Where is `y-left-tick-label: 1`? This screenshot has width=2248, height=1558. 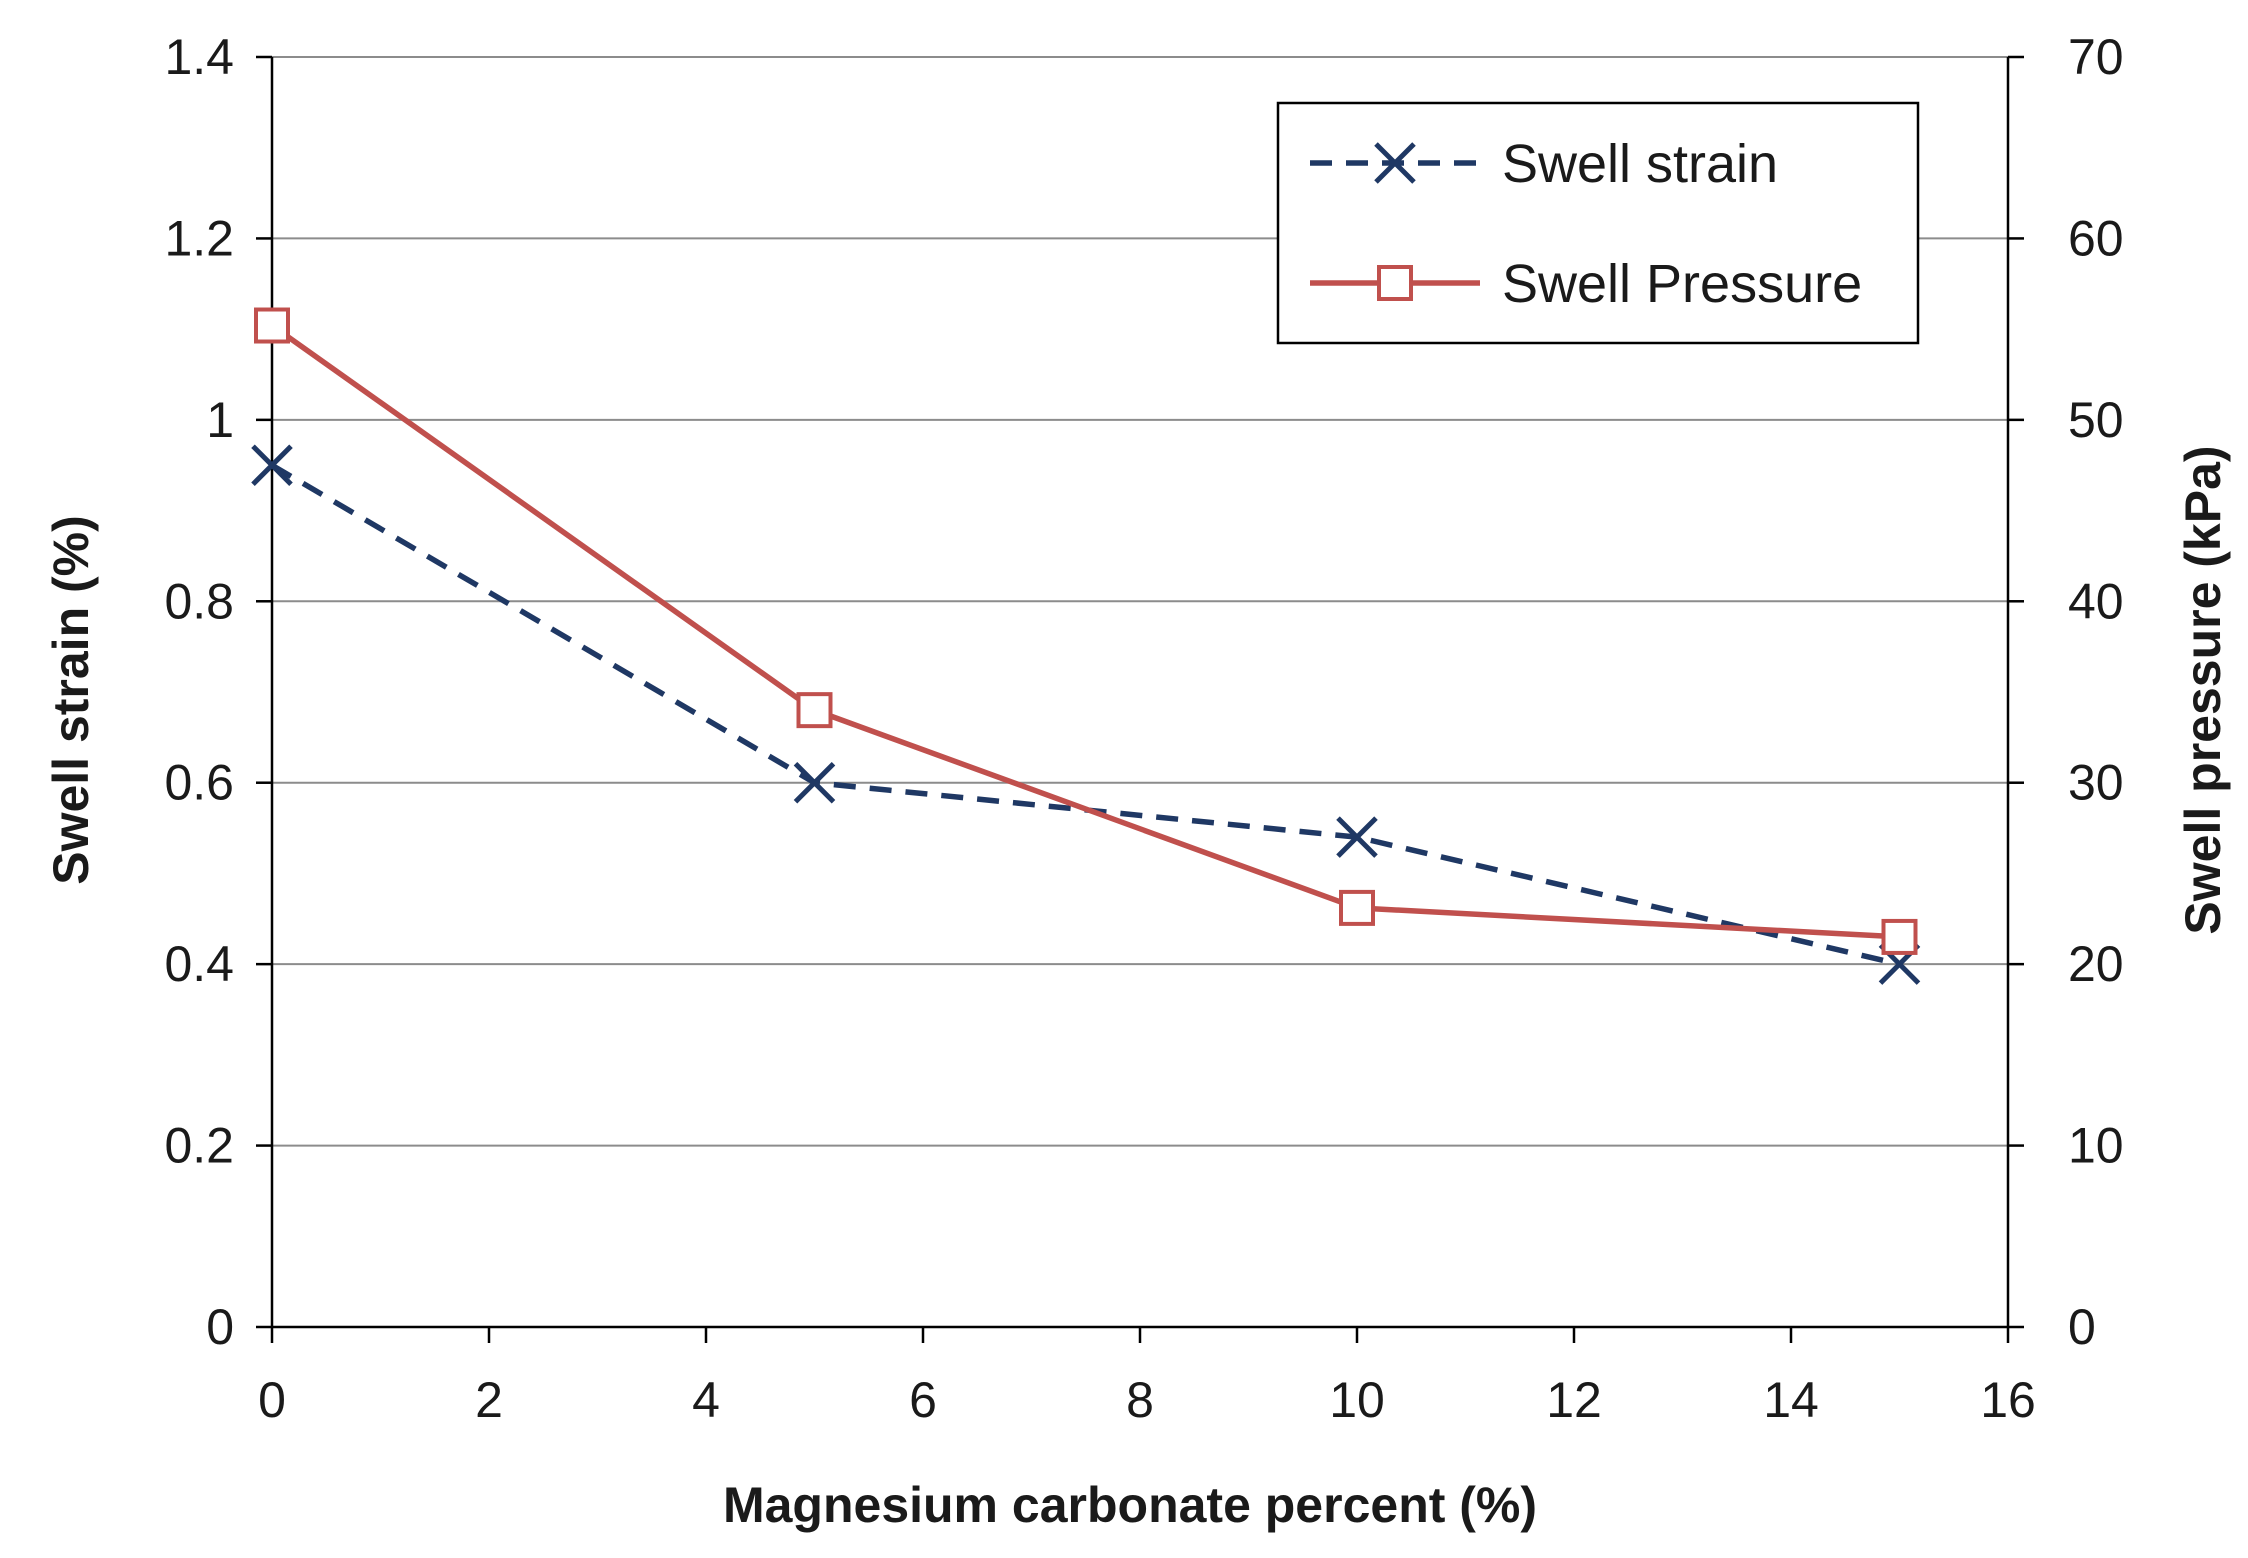
y-left-tick-label: 1 is located at coordinates (220, 420).